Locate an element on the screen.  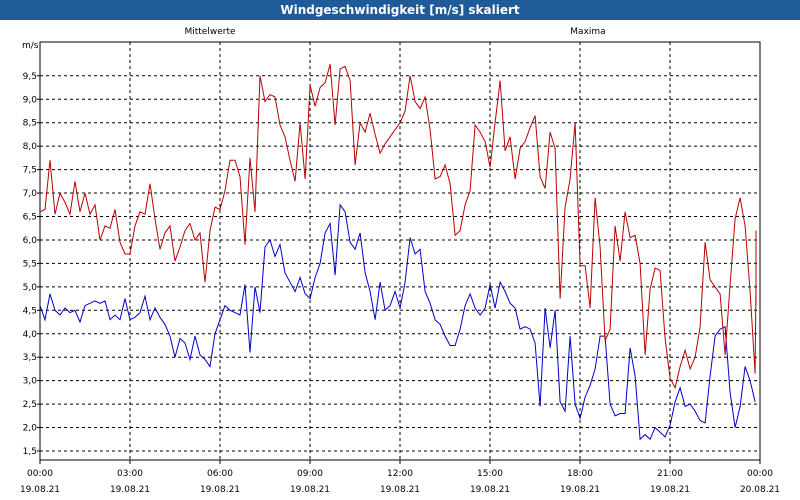
y-tick-label: 4,0 is located at coordinates (30, 335).